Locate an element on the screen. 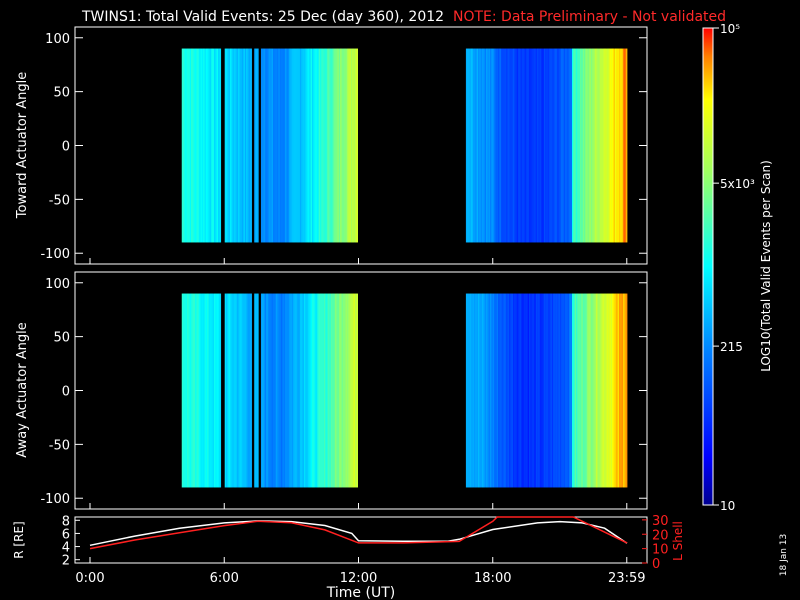  orbit-left-tick-label: 6 is located at coordinates (66, 534).